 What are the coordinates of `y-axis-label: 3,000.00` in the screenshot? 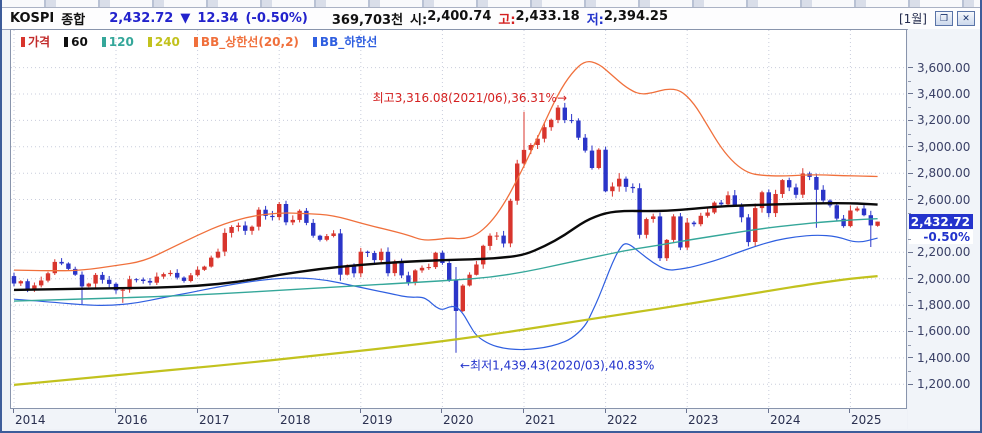 It's located at (939, 147).